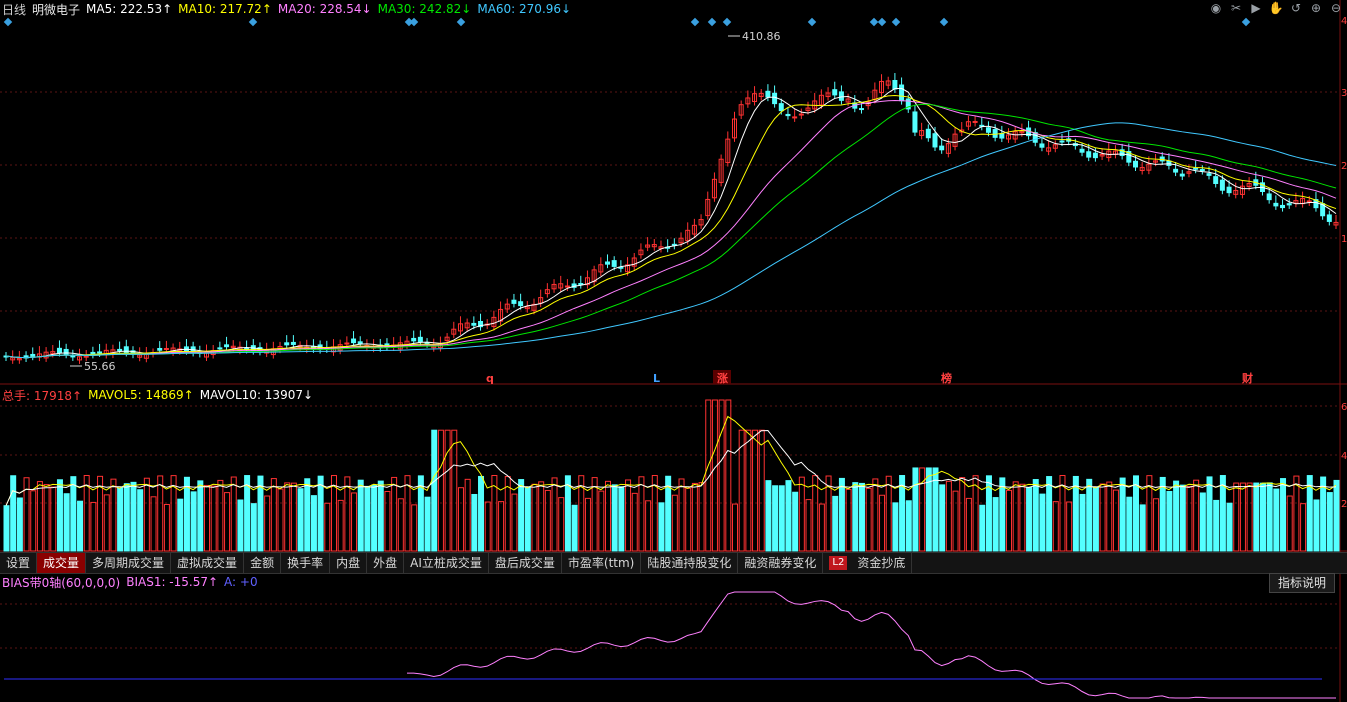 This screenshot has width=1347, height=702. I want to click on tab-1: 成交量, so click(62, 563).